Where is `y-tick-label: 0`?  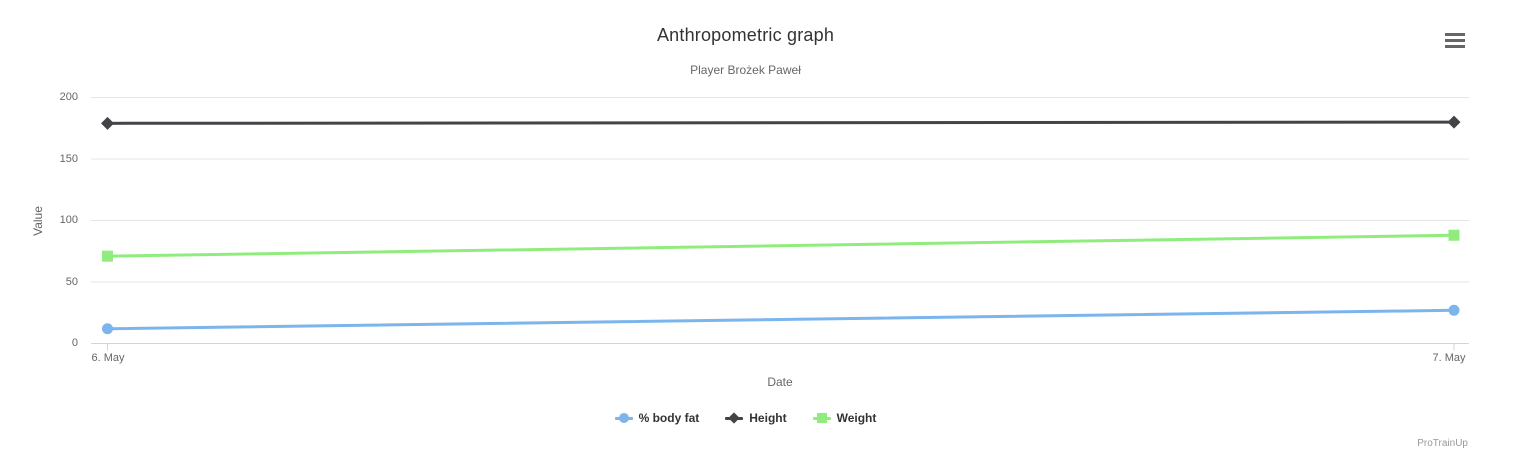
y-tick-label: 0 is located at coordinates (74, 343).